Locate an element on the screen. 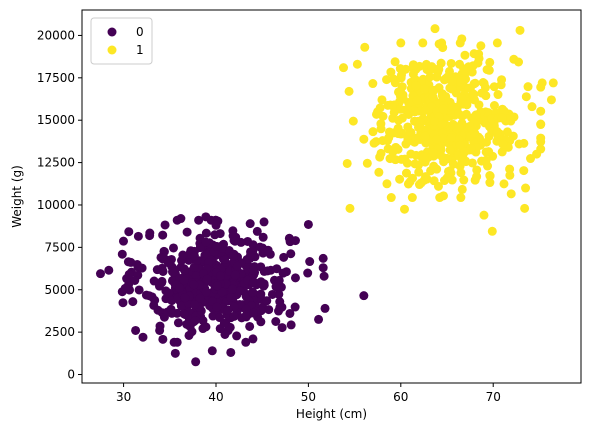  y-axis-label: Weight (g) is located at coordinates (17, 196).